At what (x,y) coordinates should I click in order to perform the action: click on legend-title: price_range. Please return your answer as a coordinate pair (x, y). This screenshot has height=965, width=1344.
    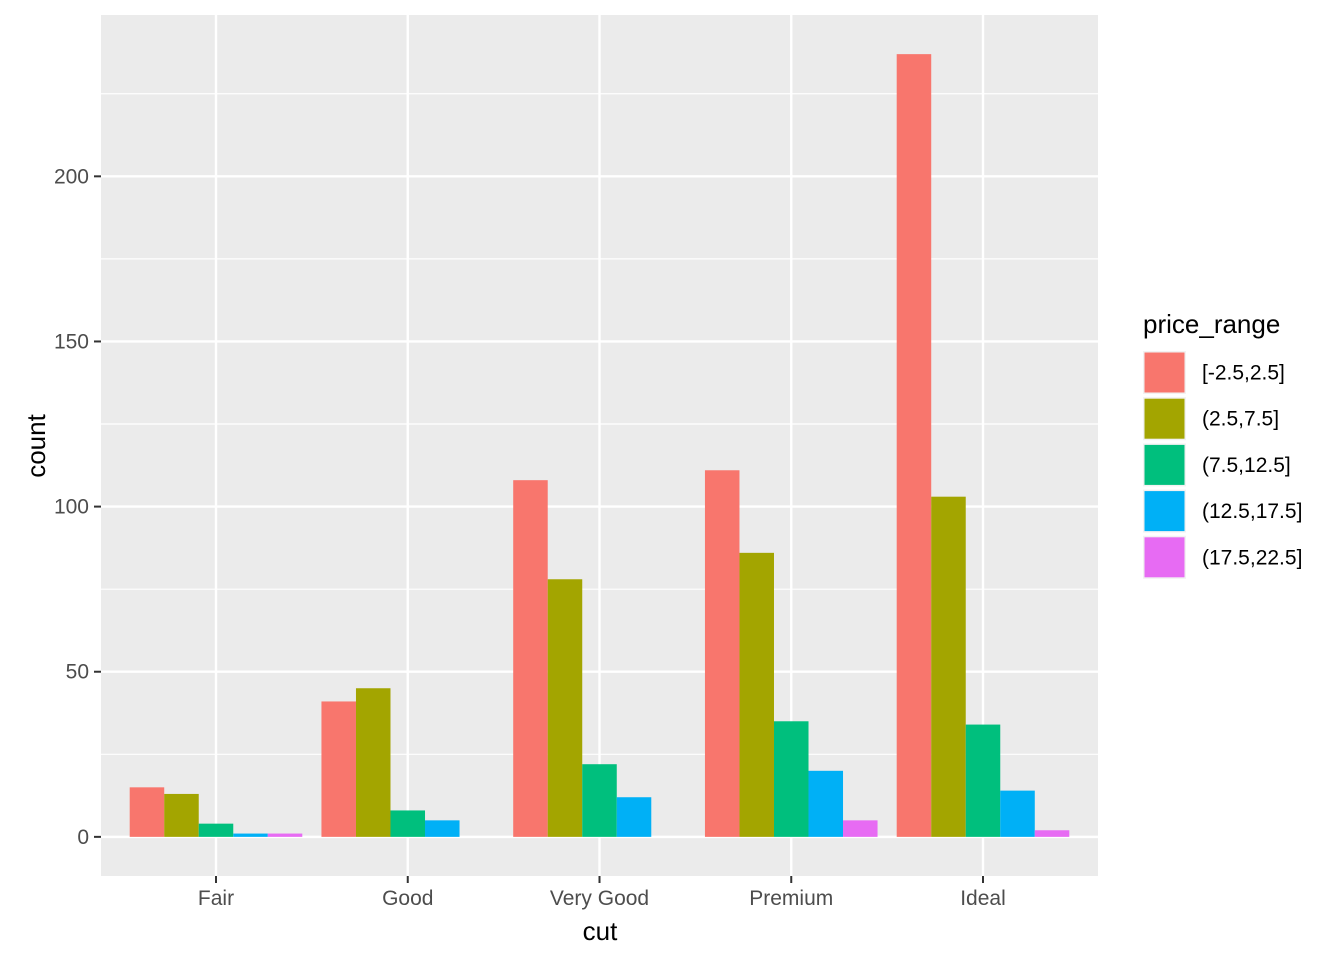
    Looking at the image, I should click on (1211, 324).